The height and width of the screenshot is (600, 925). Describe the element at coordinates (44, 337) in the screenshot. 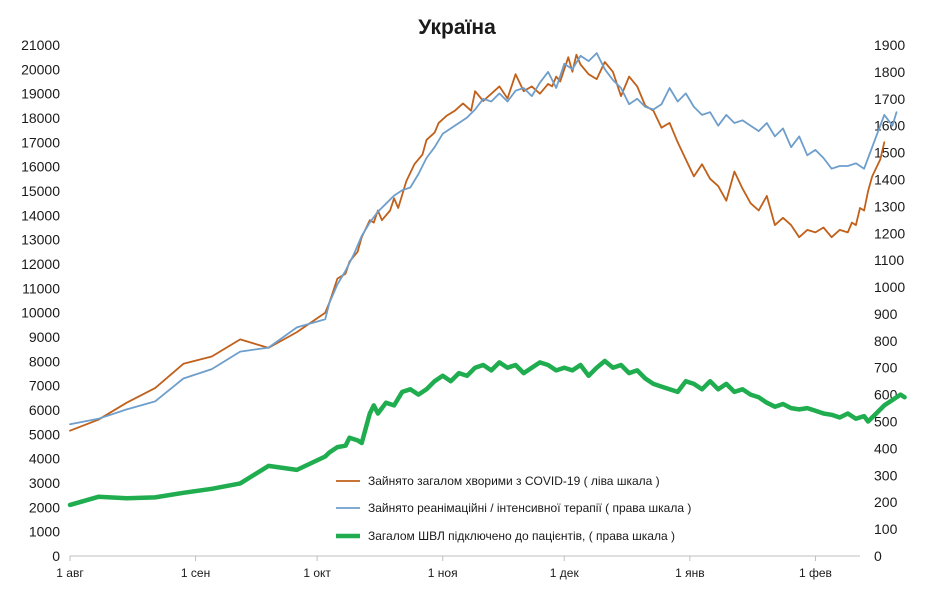

I see `left-tick-label: 9000` at that location.